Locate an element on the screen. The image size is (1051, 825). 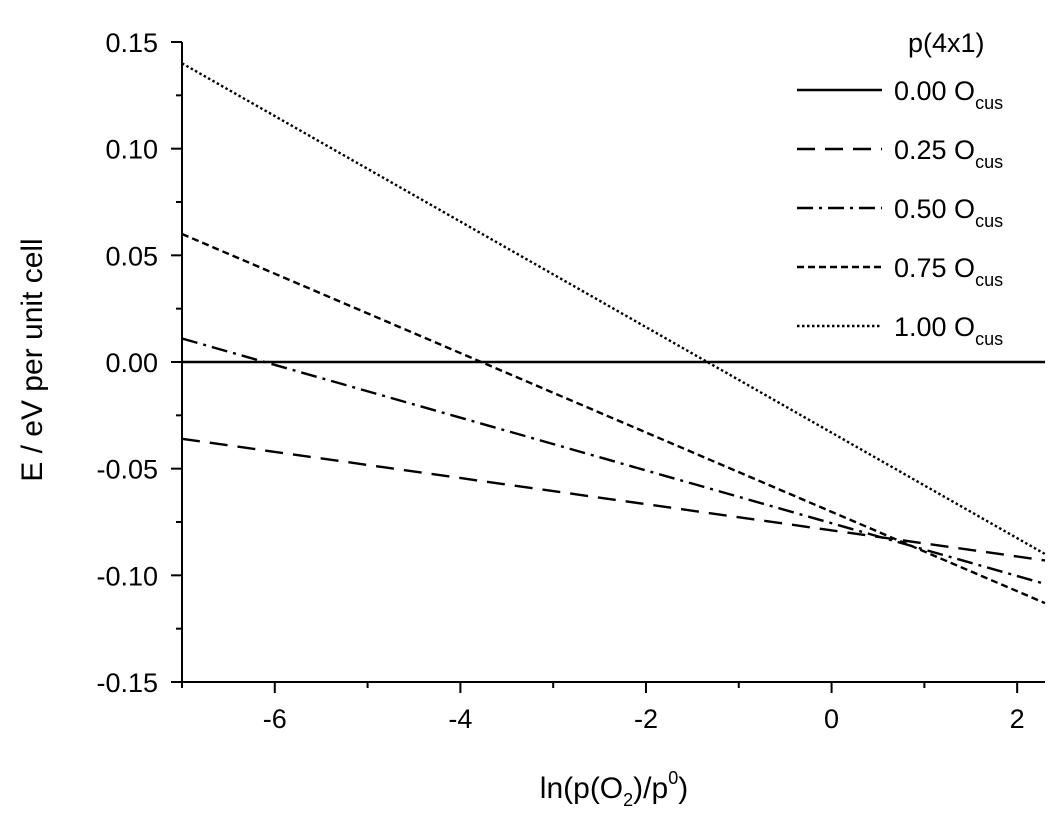
legend-title: p(4x1) is located at coordinates (946, 43).